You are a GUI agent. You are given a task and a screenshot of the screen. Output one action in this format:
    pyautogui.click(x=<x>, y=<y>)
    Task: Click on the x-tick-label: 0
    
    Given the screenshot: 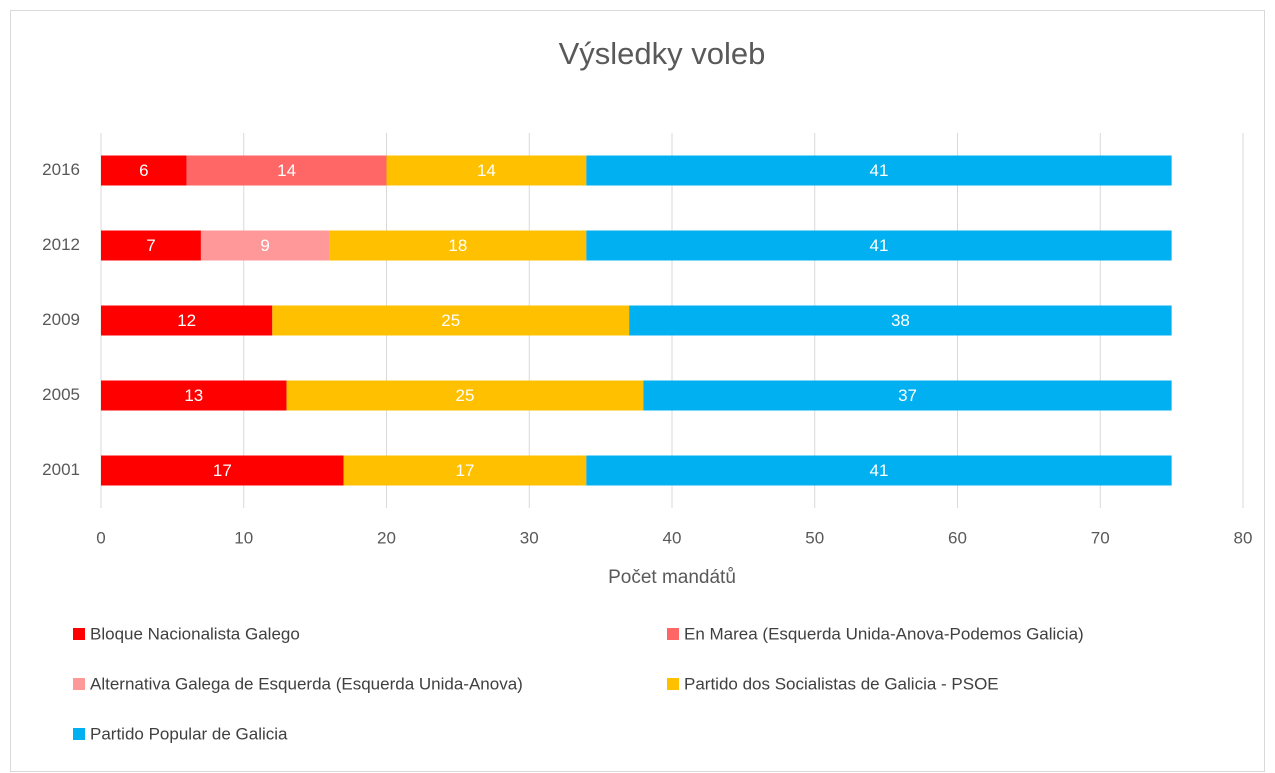 What is the action you would take?
    pyautogui.click(x=100, y=537)
    